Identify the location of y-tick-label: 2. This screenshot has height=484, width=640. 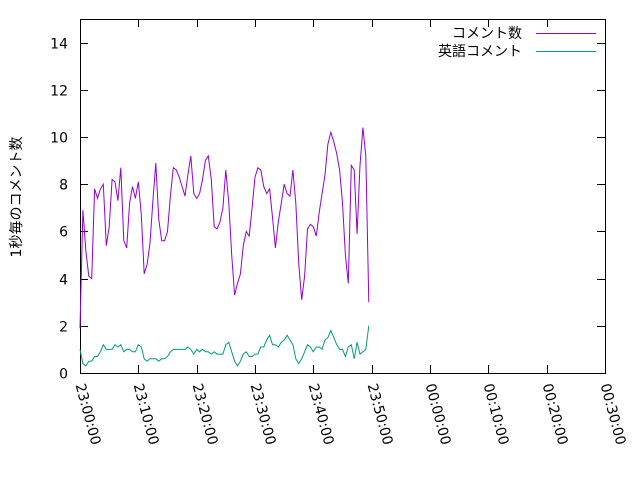
(63, 328).